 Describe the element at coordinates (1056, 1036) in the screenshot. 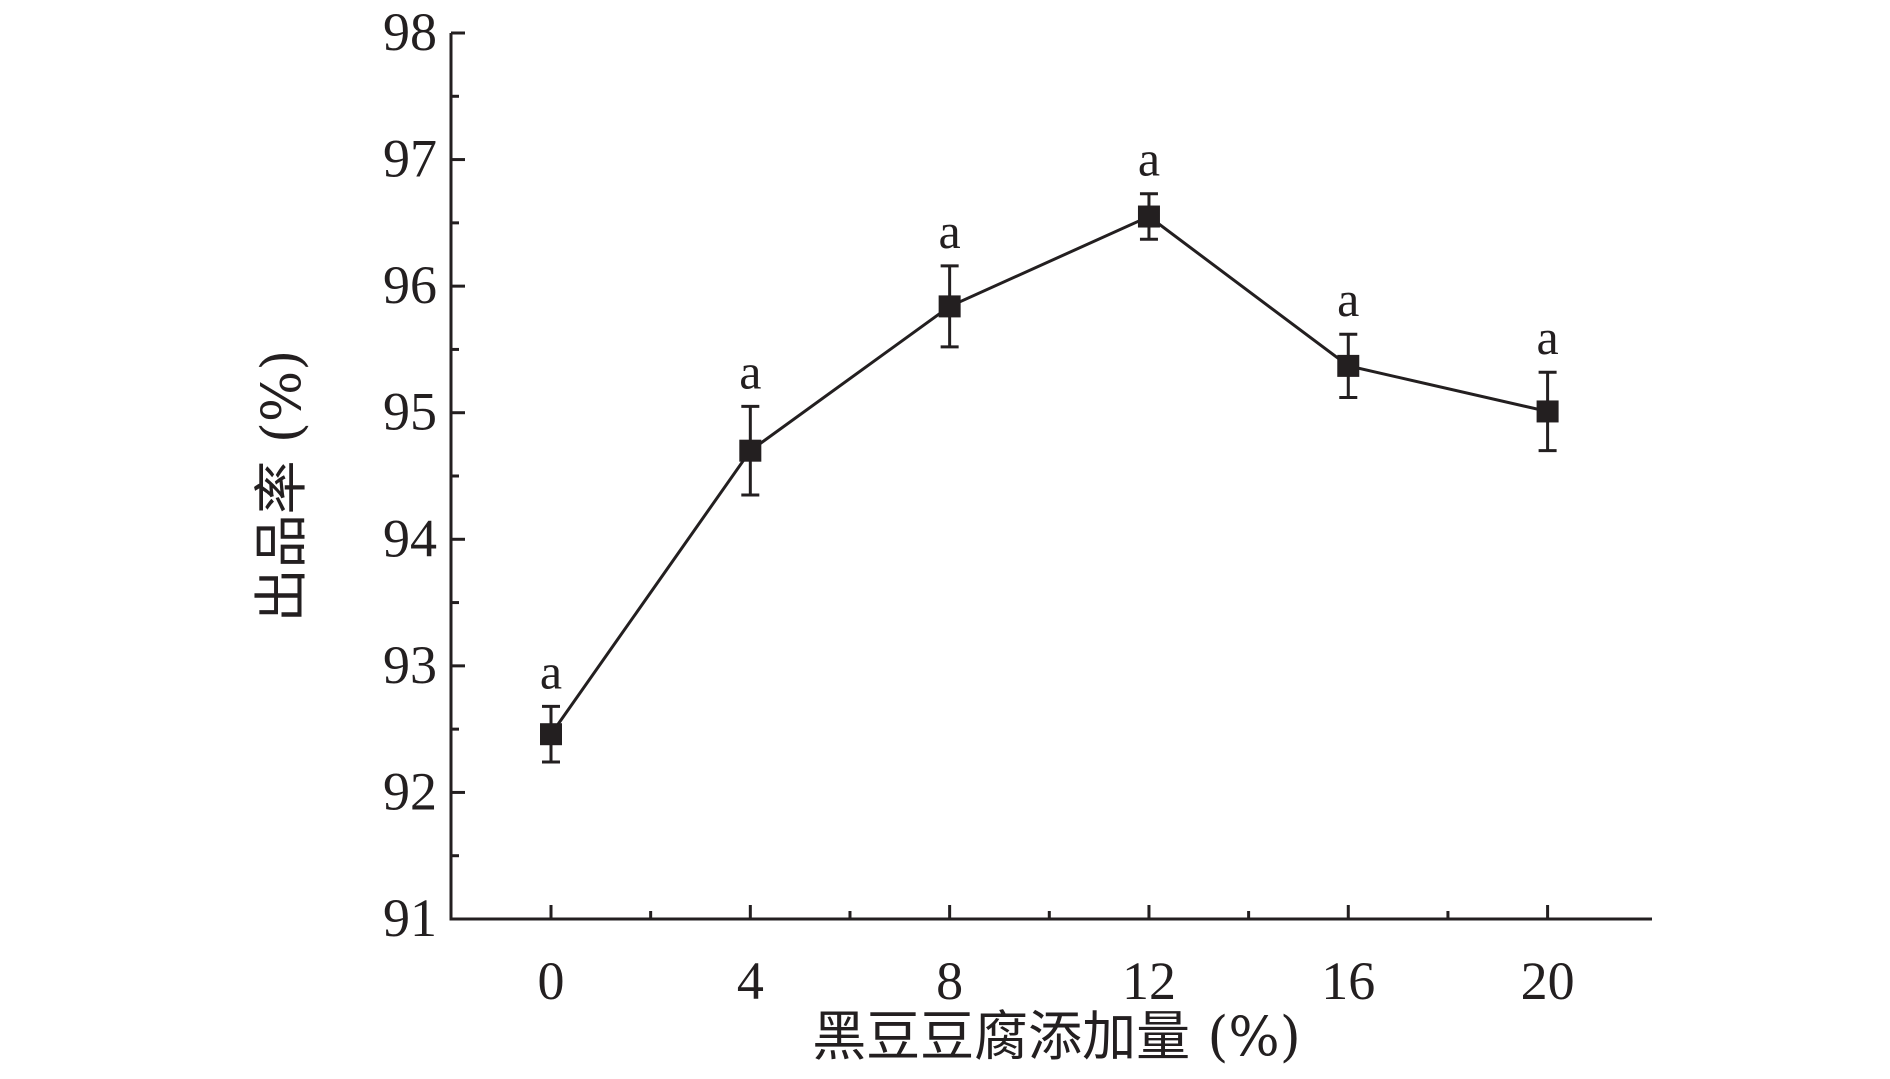

I see `x-axis-title: 黑豆豆腐添加量 (%)` at that location.